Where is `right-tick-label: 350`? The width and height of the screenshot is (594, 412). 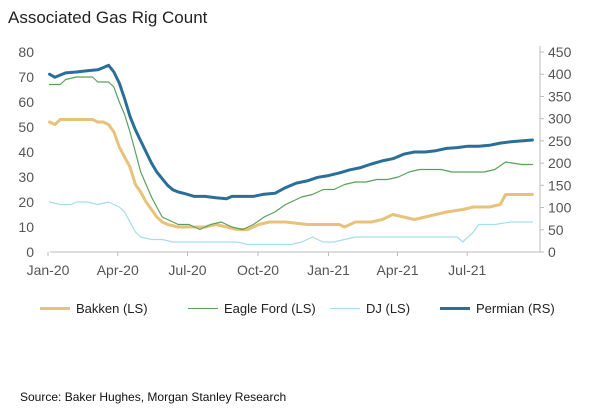 right-tick-label: 350 is located at coordinates (560, 96).